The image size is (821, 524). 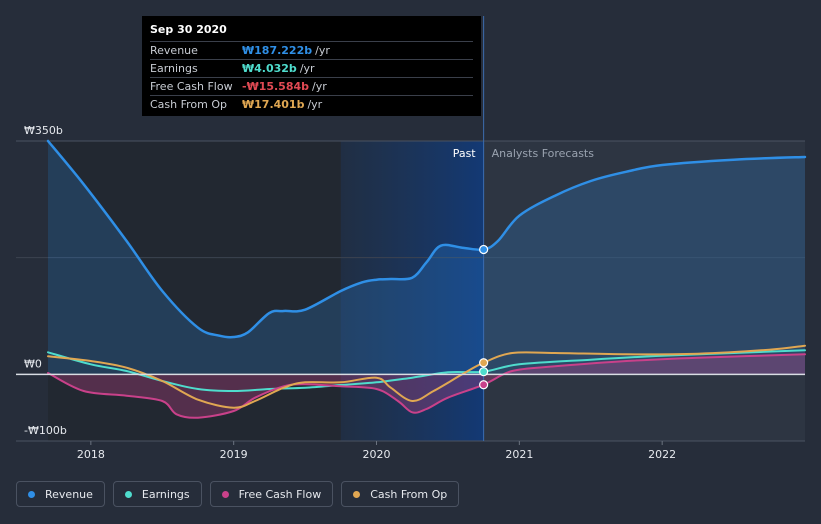 What do you see at coordinates (484, 372) in the screenshot?
I see `earnings-marker` at bounding box center [484, 372].